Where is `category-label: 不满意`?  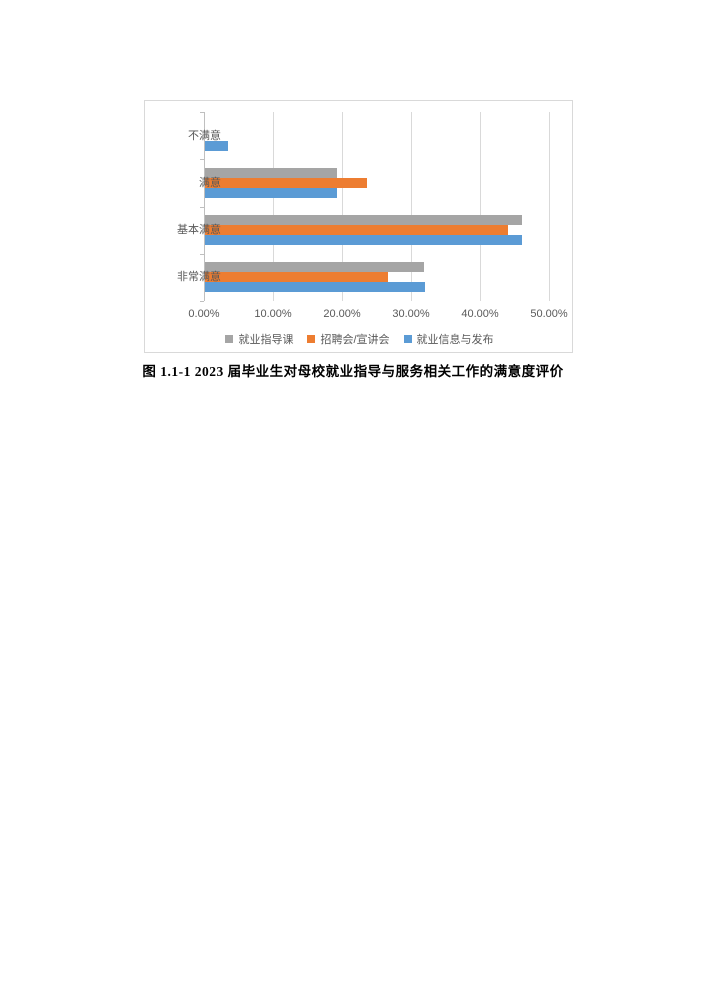
category-label: 不满意 is located at coordinates (204, 136).